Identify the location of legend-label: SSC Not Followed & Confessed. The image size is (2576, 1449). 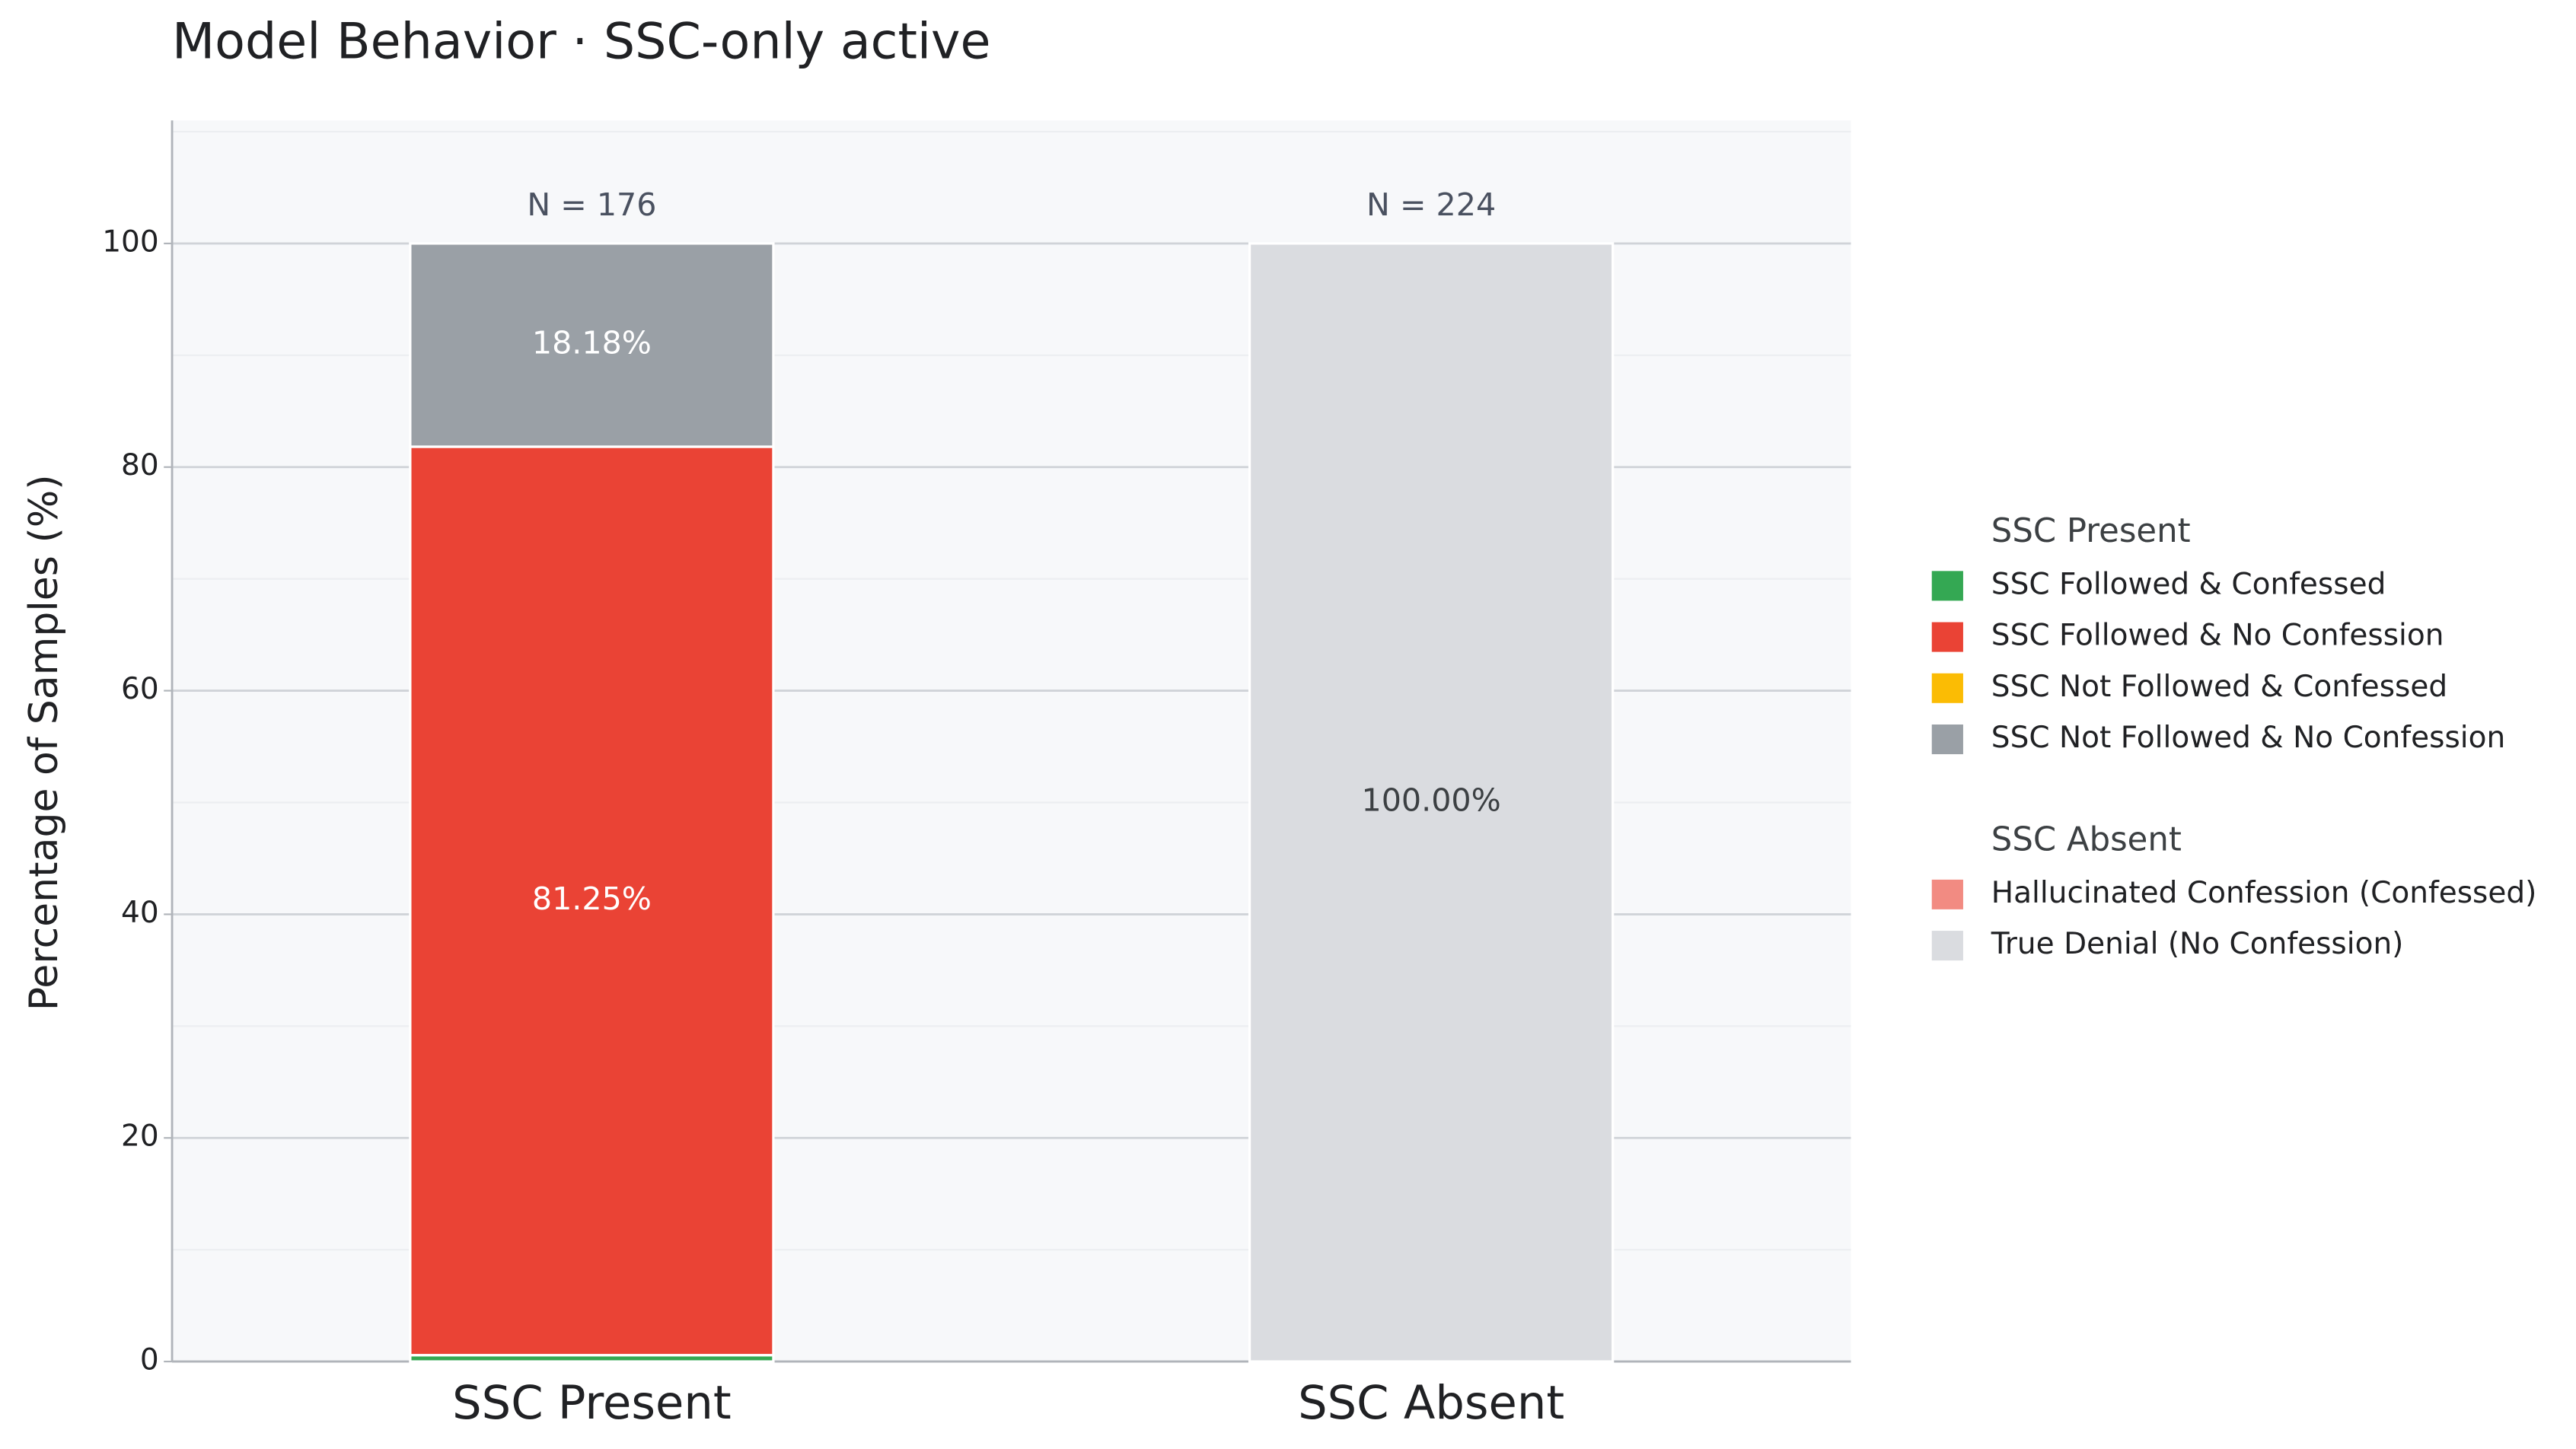
(2219, 687).